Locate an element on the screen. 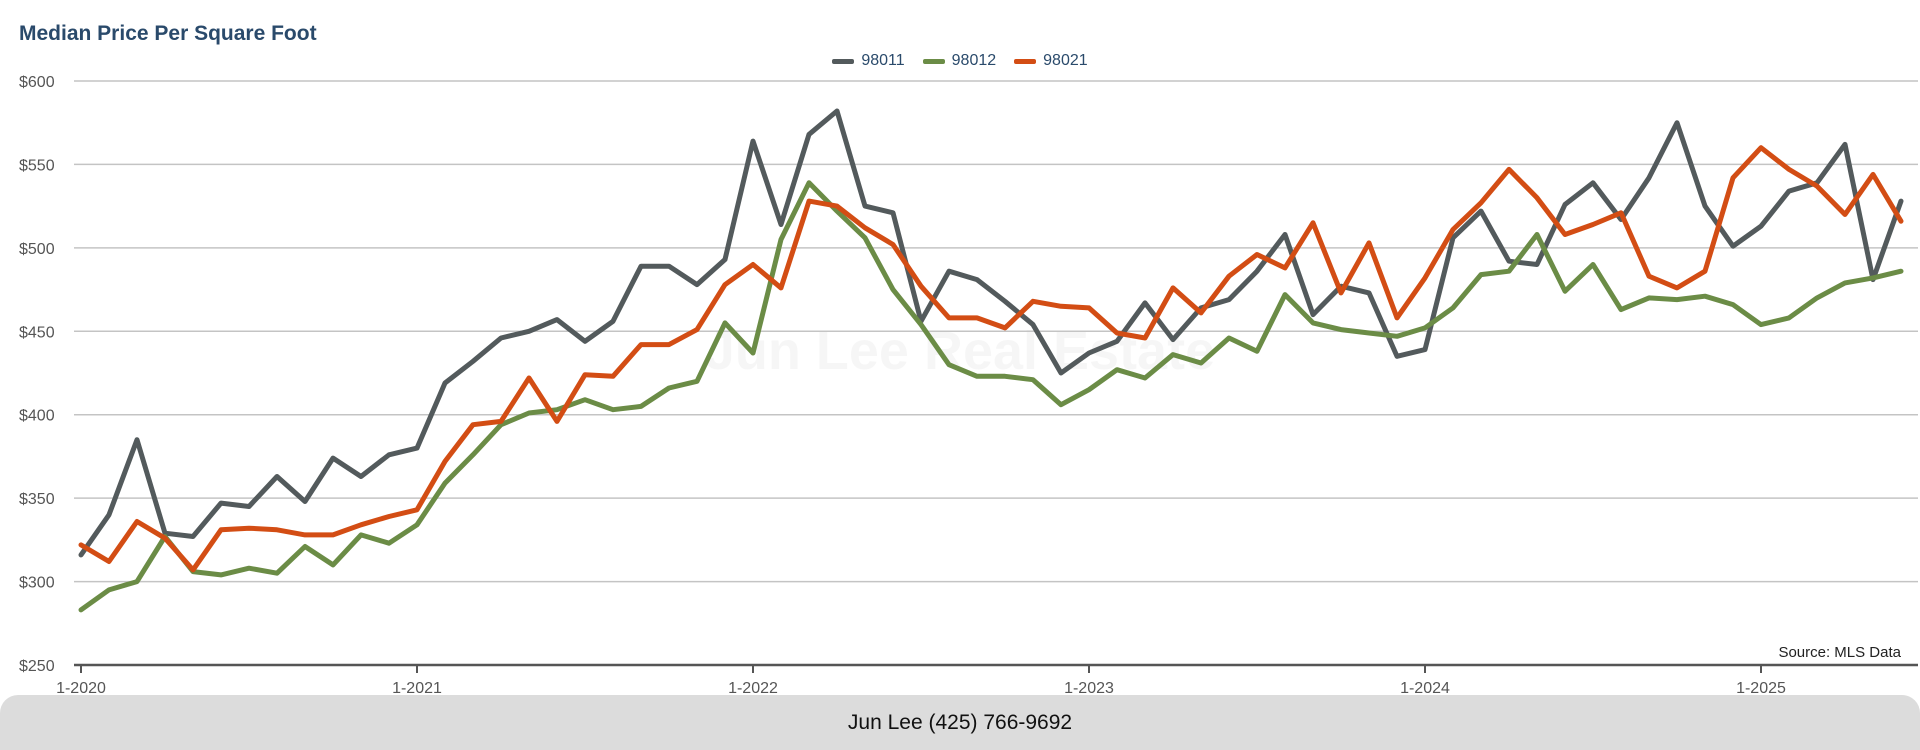 The width and height of the screenshot is (1920, 750). y-tick-label: $250 is located at coordinates (37, 666).